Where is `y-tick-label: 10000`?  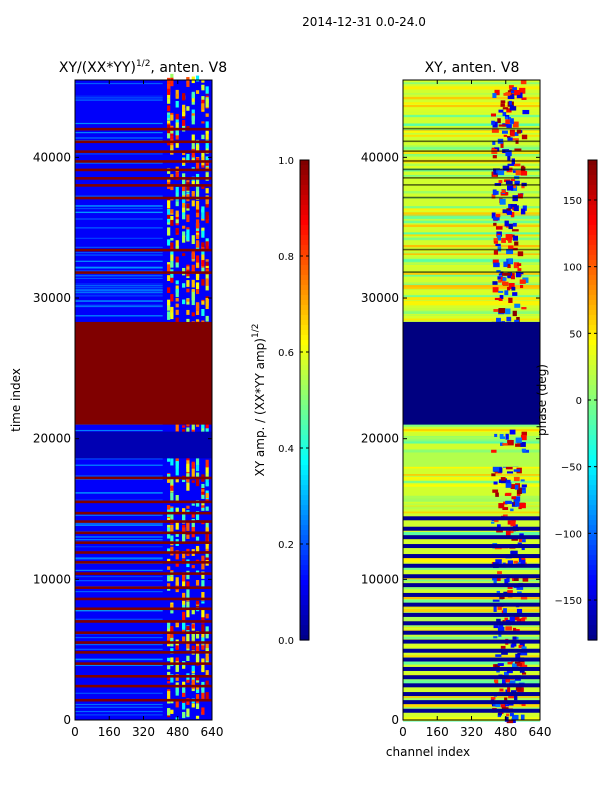 y-tick-label: 10000 is located at coordinates (52, 579).